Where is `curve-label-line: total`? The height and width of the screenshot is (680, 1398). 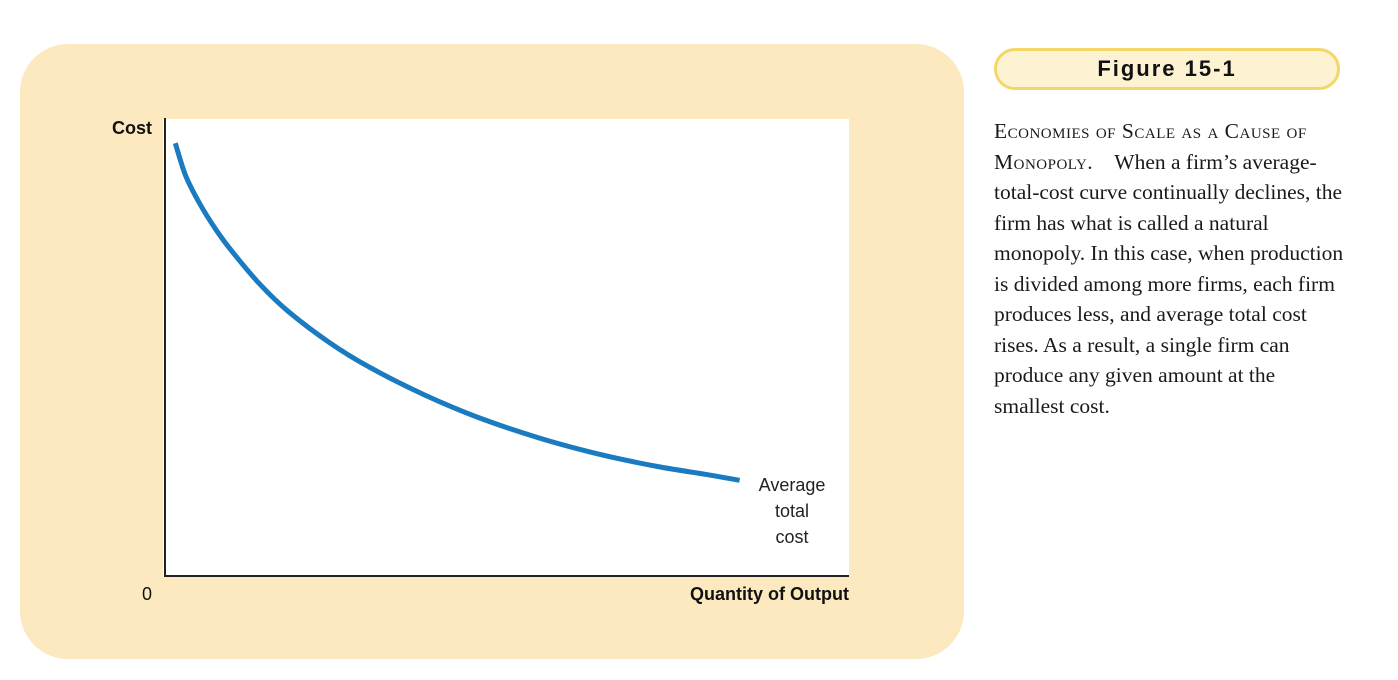
curve-label-line: total is located at coordinates (792, 511).